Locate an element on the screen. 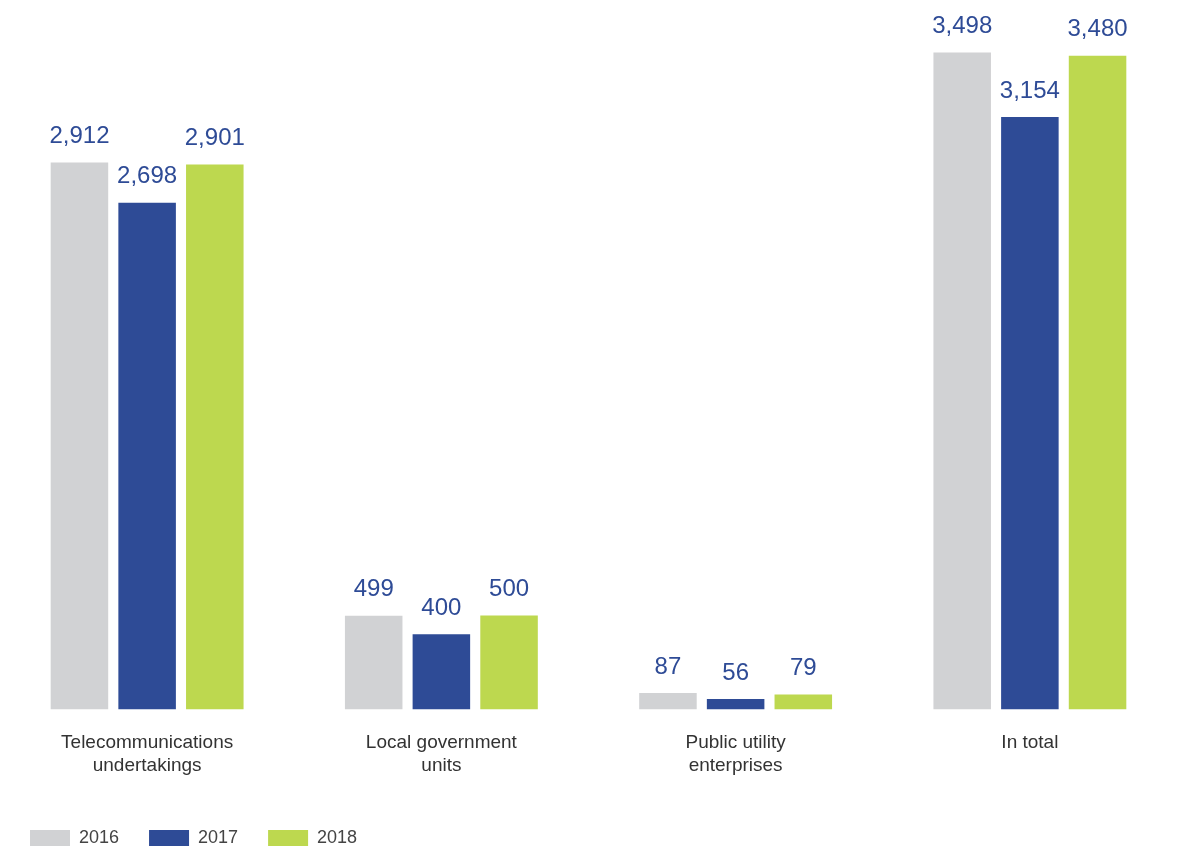 Image resolution: width=1177 pixels, height=857 pixels. data-label: 2,912 is located at coordinates (79, 135).